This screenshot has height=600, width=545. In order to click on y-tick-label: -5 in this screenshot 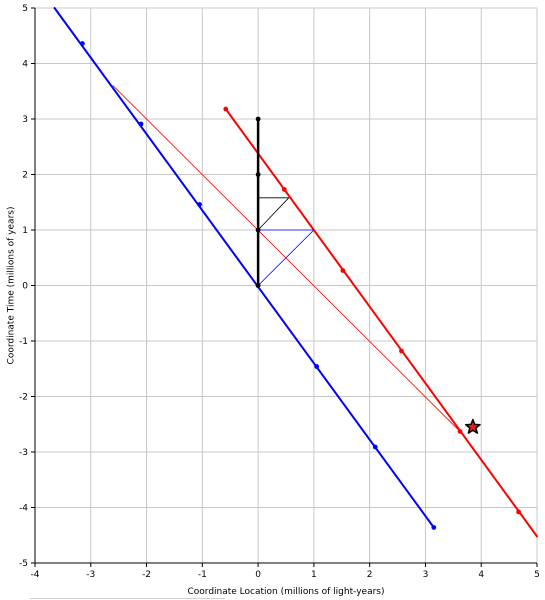, I will do `click(23, 564)`.